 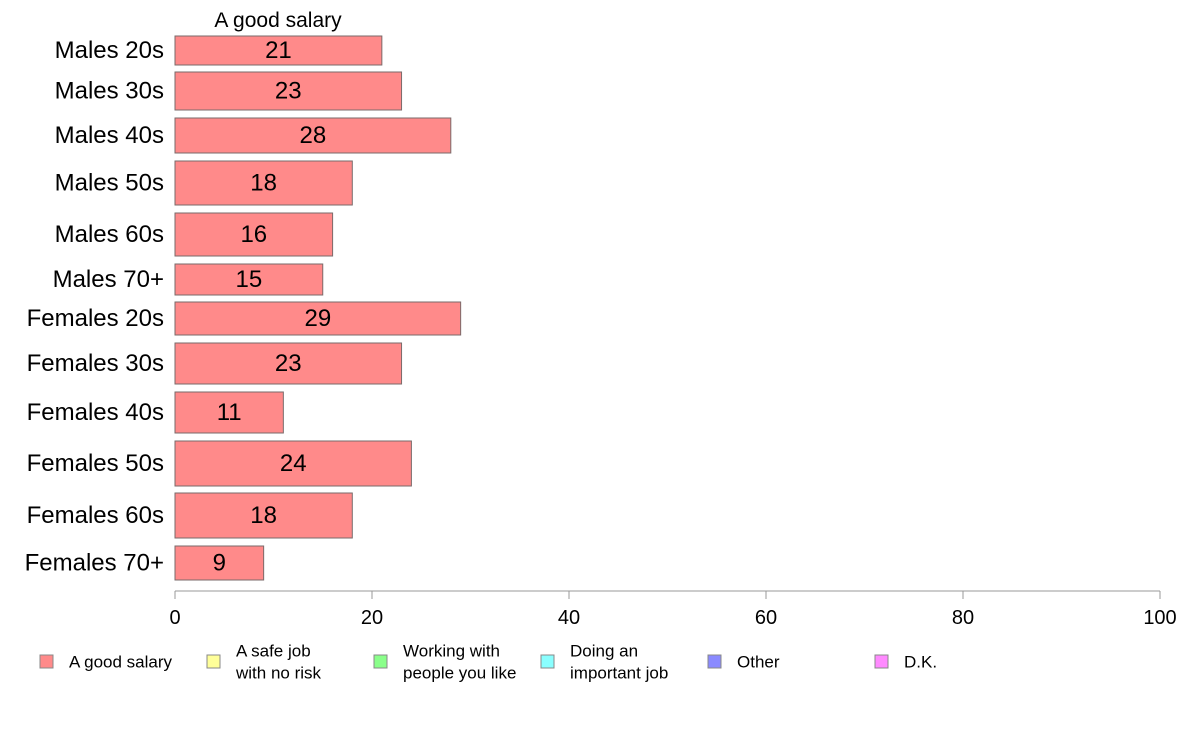 I want to click on x-tick-label: 0, so click(x=174, y=618).